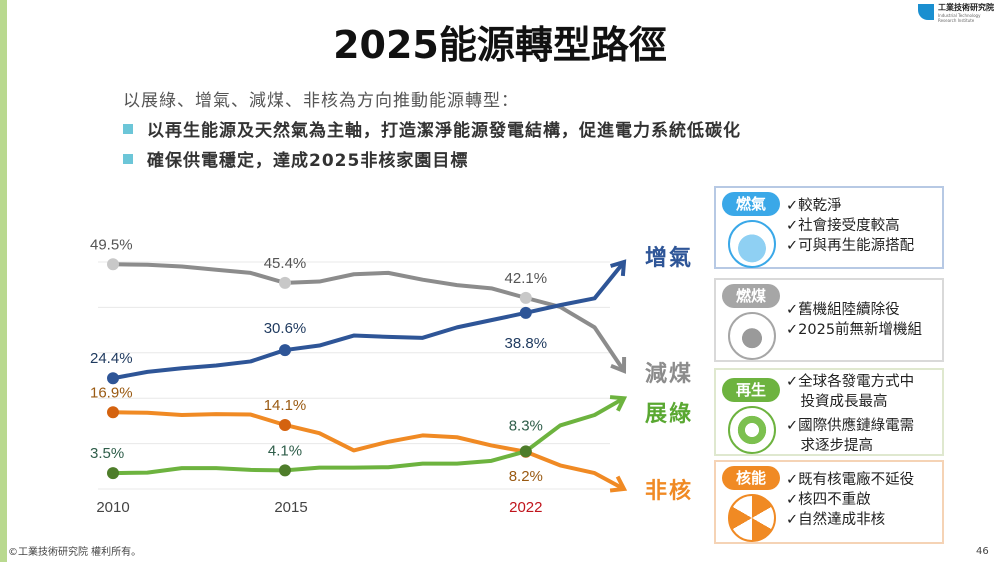 This screenshot has height=562, width=1000. I want to click on panel-renewable: 再生 ✓全球各發電方式中 投資成長最高 ✓國際供應鏈綠電需 求逐步提高, so click(829, 412).